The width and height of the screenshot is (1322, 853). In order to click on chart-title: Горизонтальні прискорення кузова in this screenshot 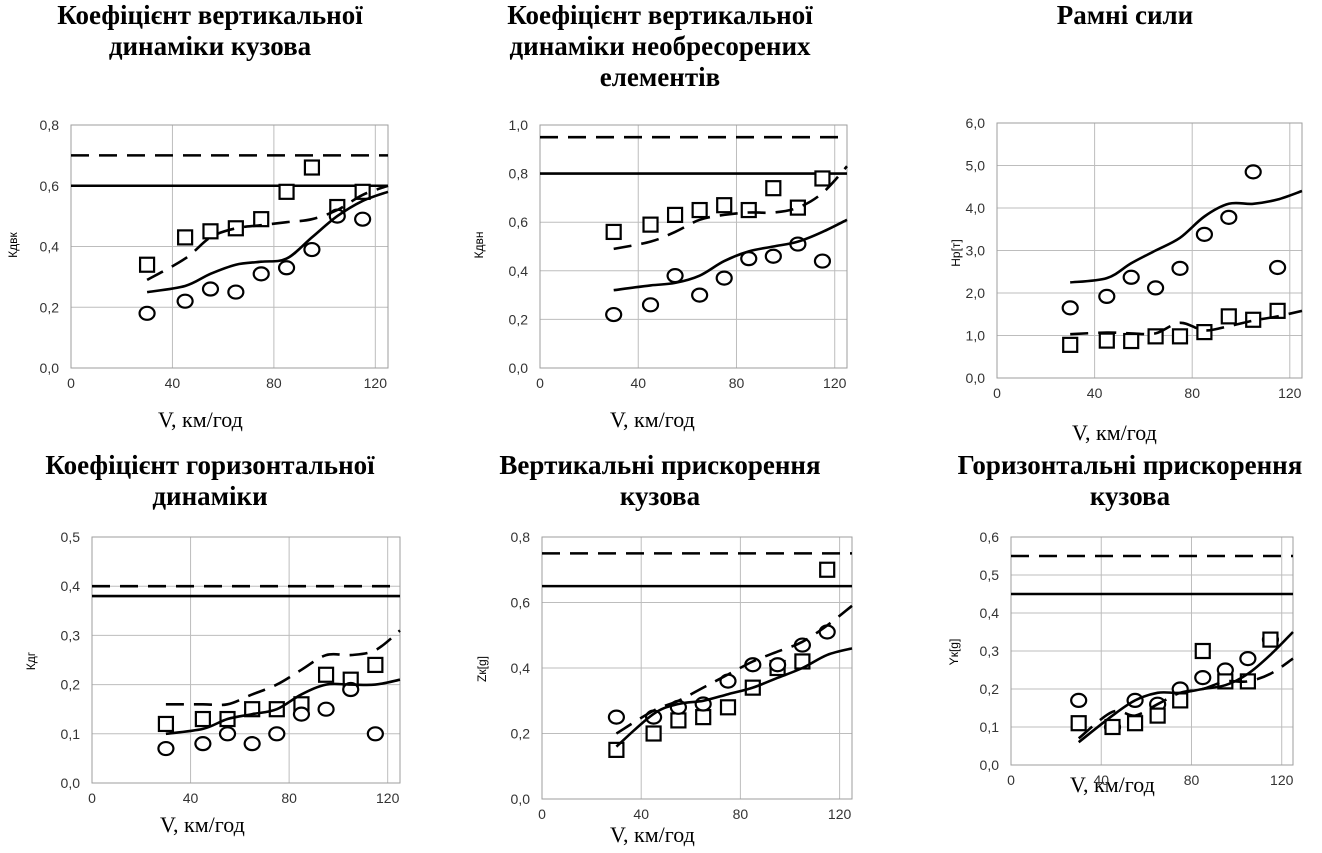, I will do `click(1130, 480)`.